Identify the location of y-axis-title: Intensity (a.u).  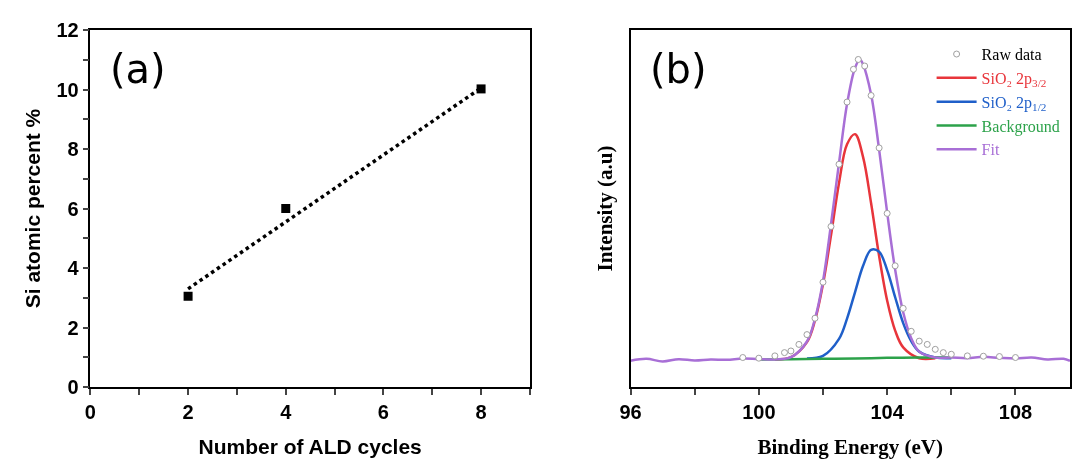
(605, 208).